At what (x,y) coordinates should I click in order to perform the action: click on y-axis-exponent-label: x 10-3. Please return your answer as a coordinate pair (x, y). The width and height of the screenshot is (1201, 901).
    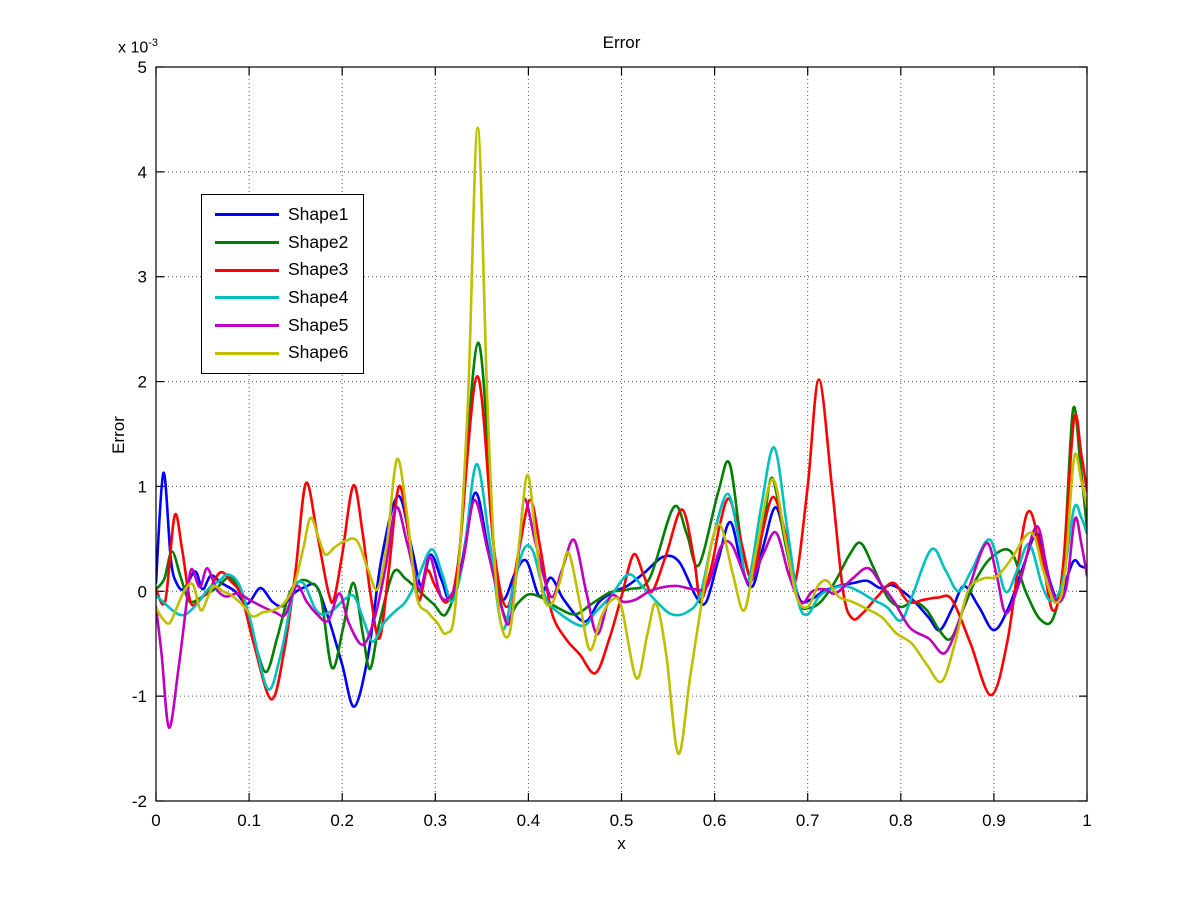
    Looking at the image, I should click on (138, 47).